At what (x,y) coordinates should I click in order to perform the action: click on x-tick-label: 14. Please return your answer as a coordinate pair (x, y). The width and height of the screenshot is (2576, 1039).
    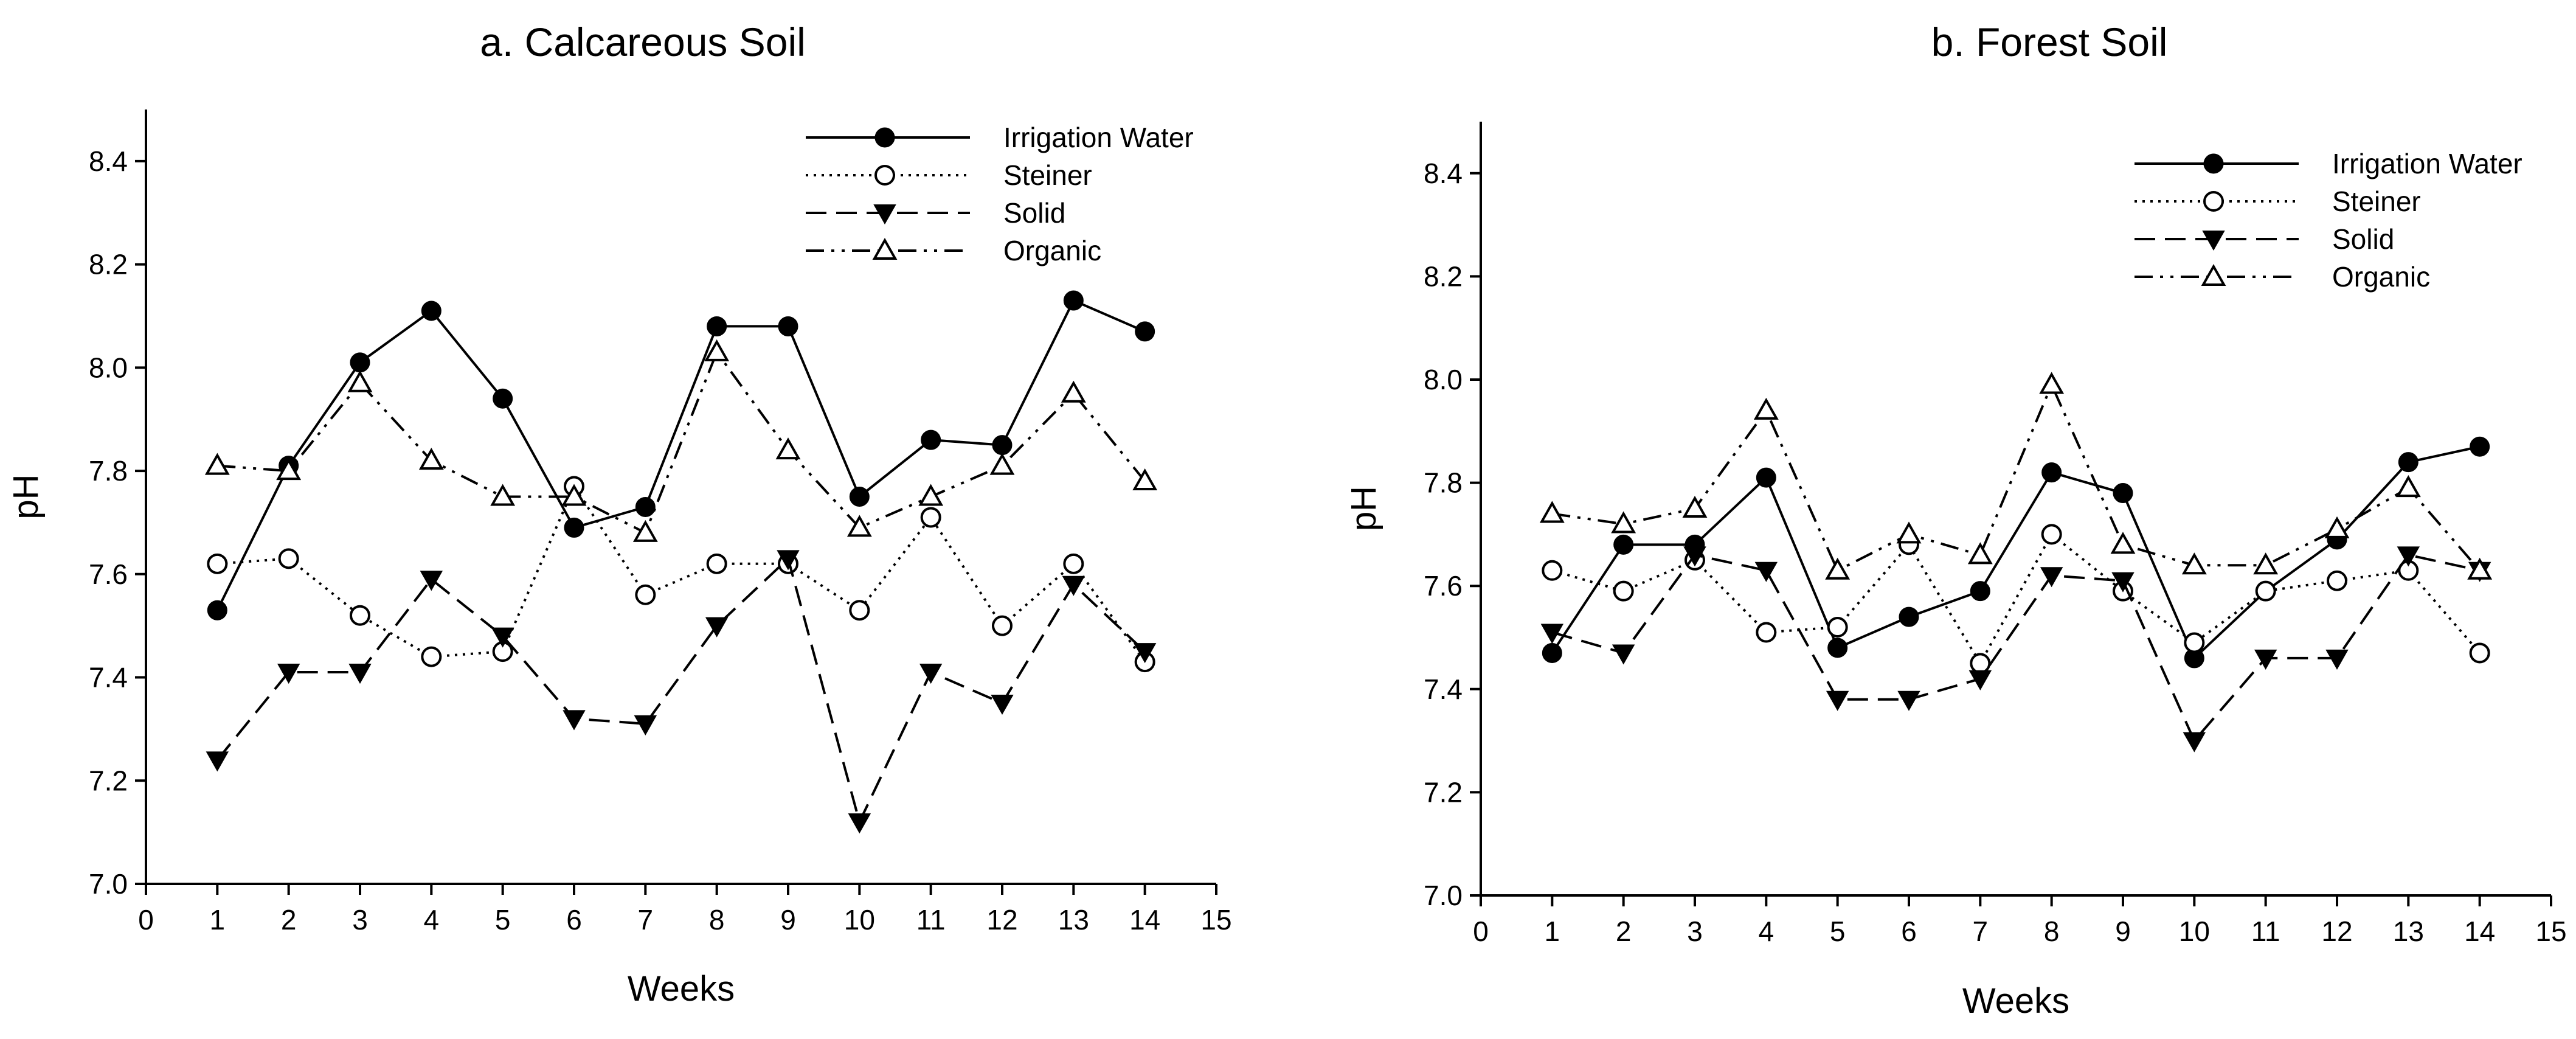
    Looking at the image, I should click on (1144, 920).